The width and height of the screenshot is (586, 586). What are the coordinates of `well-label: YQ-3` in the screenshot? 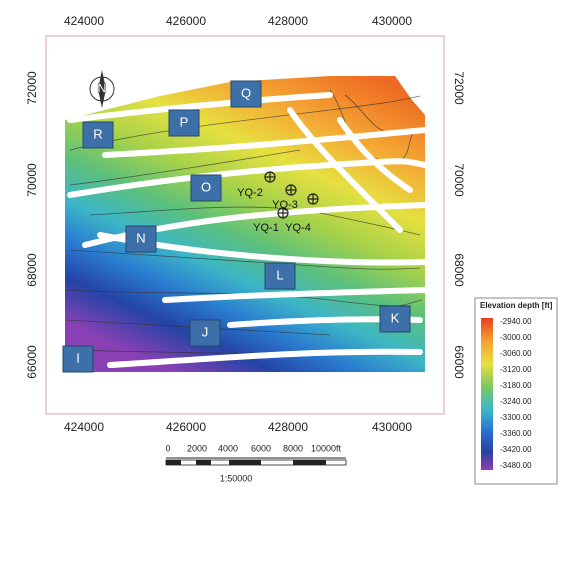 It's located at (285, 205).